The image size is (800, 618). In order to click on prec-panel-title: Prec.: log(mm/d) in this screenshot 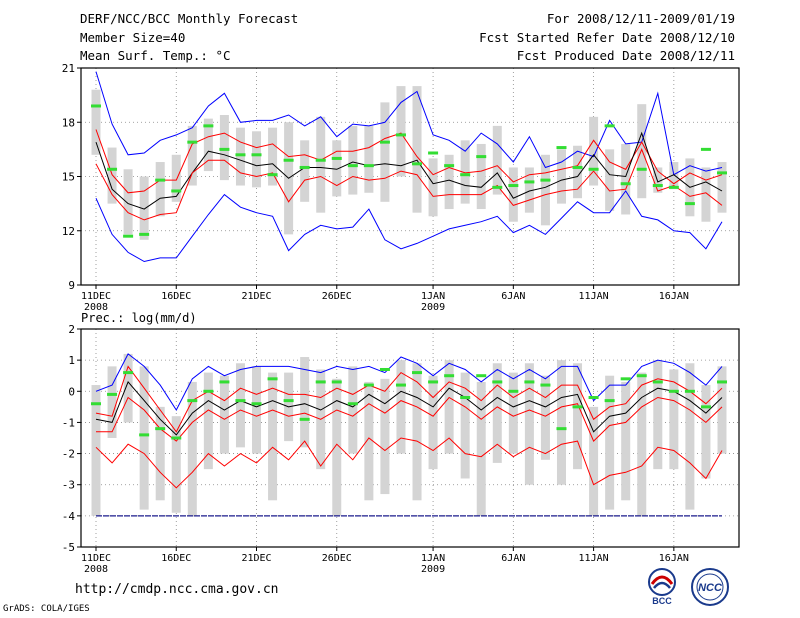, I will do `click(139, 318)`.